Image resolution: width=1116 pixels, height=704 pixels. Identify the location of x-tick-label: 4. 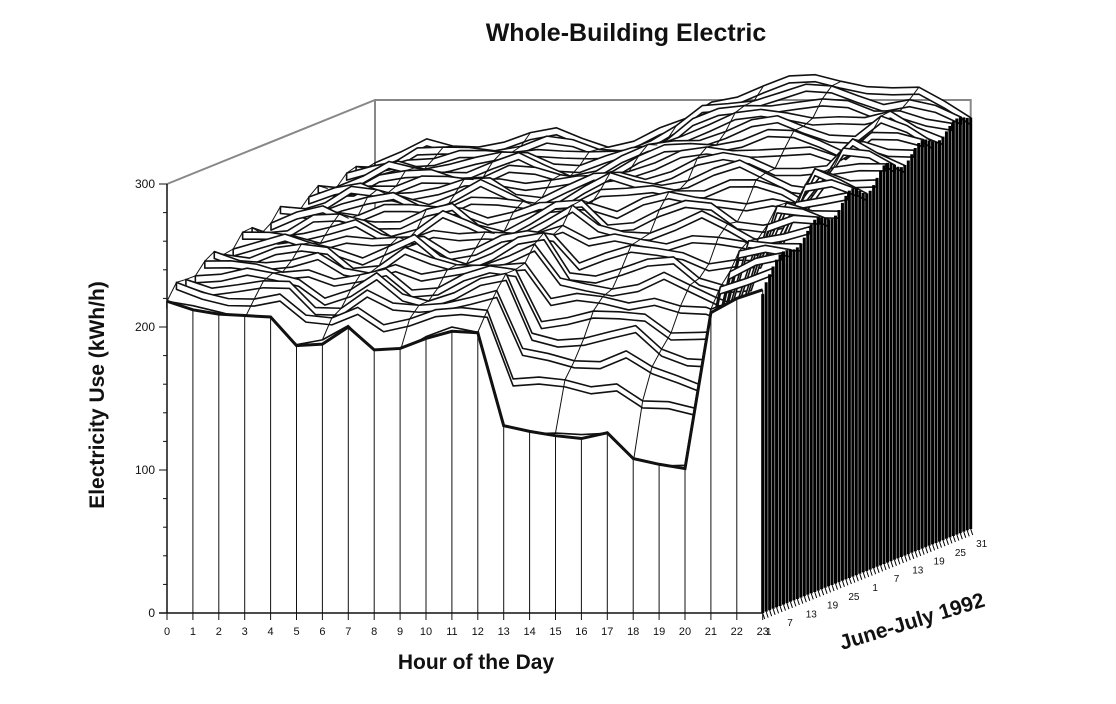
(271, 632).